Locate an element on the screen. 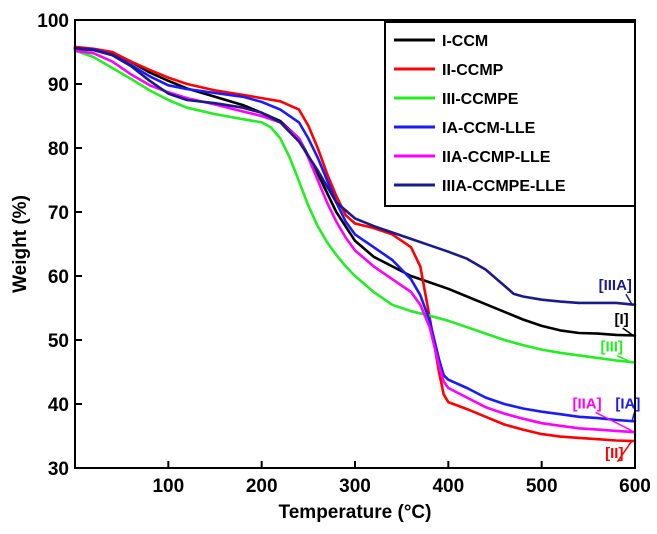 This screenshot has height=534, width=657. y-tick-label: 50 is located at coordinates (58, 341).